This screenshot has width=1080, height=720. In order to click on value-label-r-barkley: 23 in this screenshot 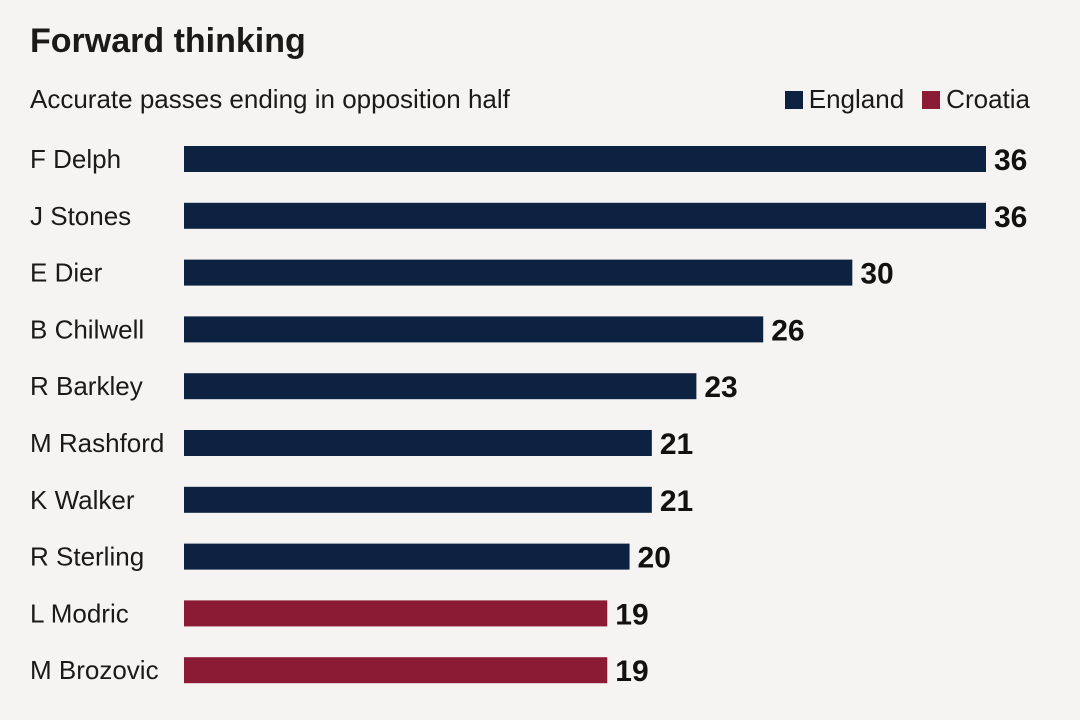, I will do `click(720, 387)`.